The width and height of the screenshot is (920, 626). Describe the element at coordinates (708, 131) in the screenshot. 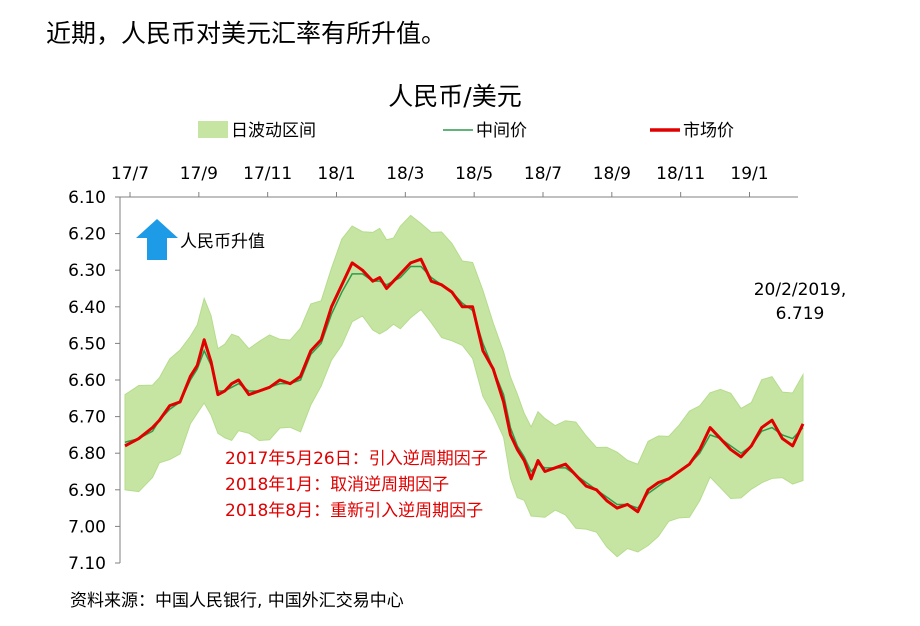

I see `legend-market-label: 市场价` at that location.